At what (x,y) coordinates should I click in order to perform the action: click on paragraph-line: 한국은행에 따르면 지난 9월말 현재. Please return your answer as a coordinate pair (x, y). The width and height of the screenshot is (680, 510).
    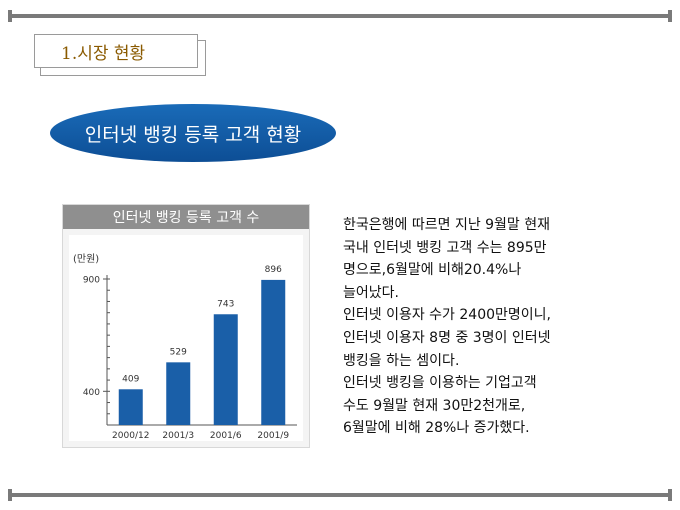
    Looking at the image, I should click on (447, 225).